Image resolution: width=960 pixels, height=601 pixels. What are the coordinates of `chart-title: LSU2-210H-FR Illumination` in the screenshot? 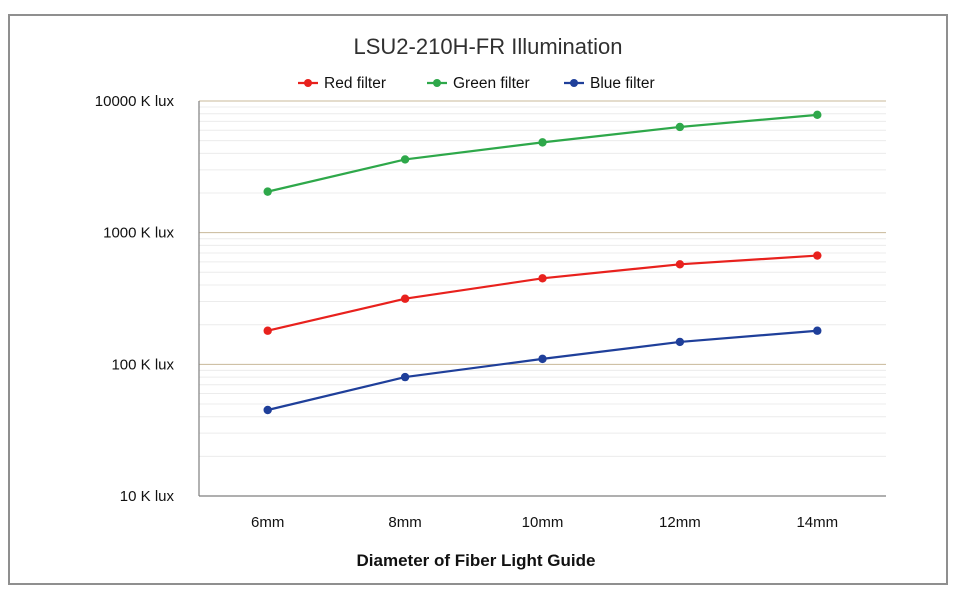 It's located at (488, 46).